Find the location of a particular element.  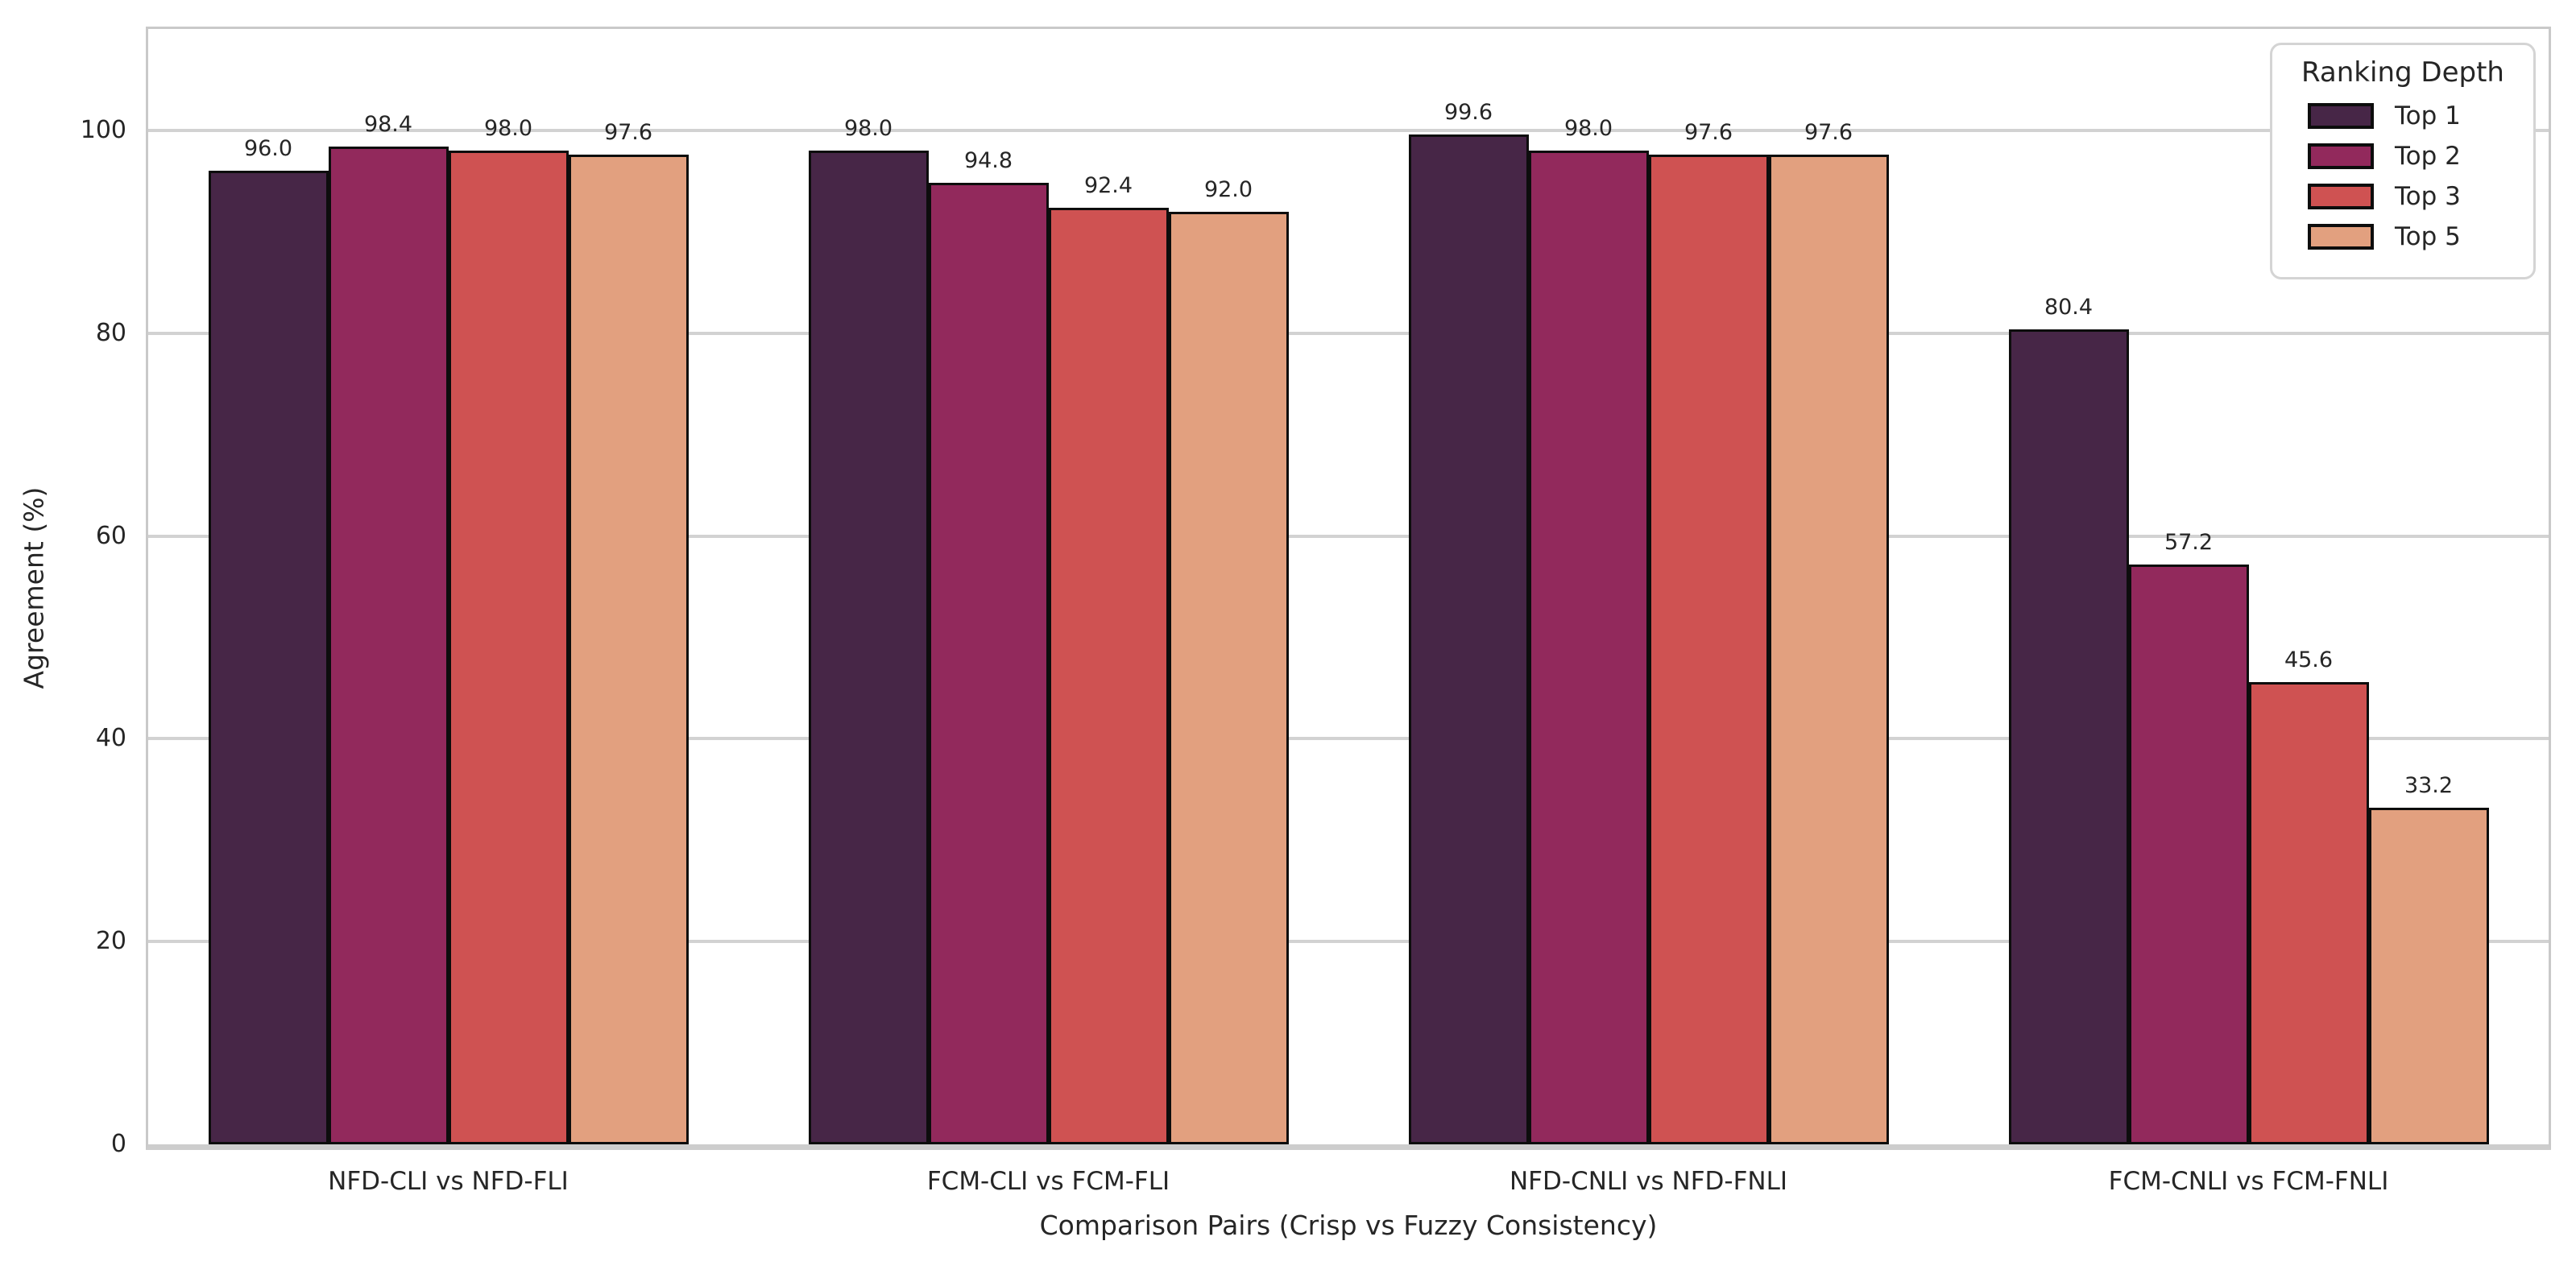

bar-value-label: 33.2 is located at coordinates (2429, 785).